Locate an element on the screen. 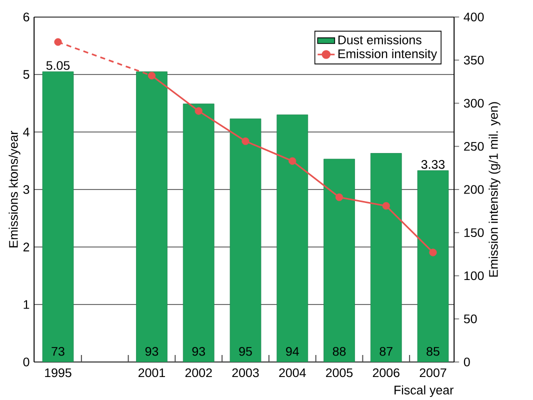  y2-tick-label: 0 is located at coordinates (467, 362).